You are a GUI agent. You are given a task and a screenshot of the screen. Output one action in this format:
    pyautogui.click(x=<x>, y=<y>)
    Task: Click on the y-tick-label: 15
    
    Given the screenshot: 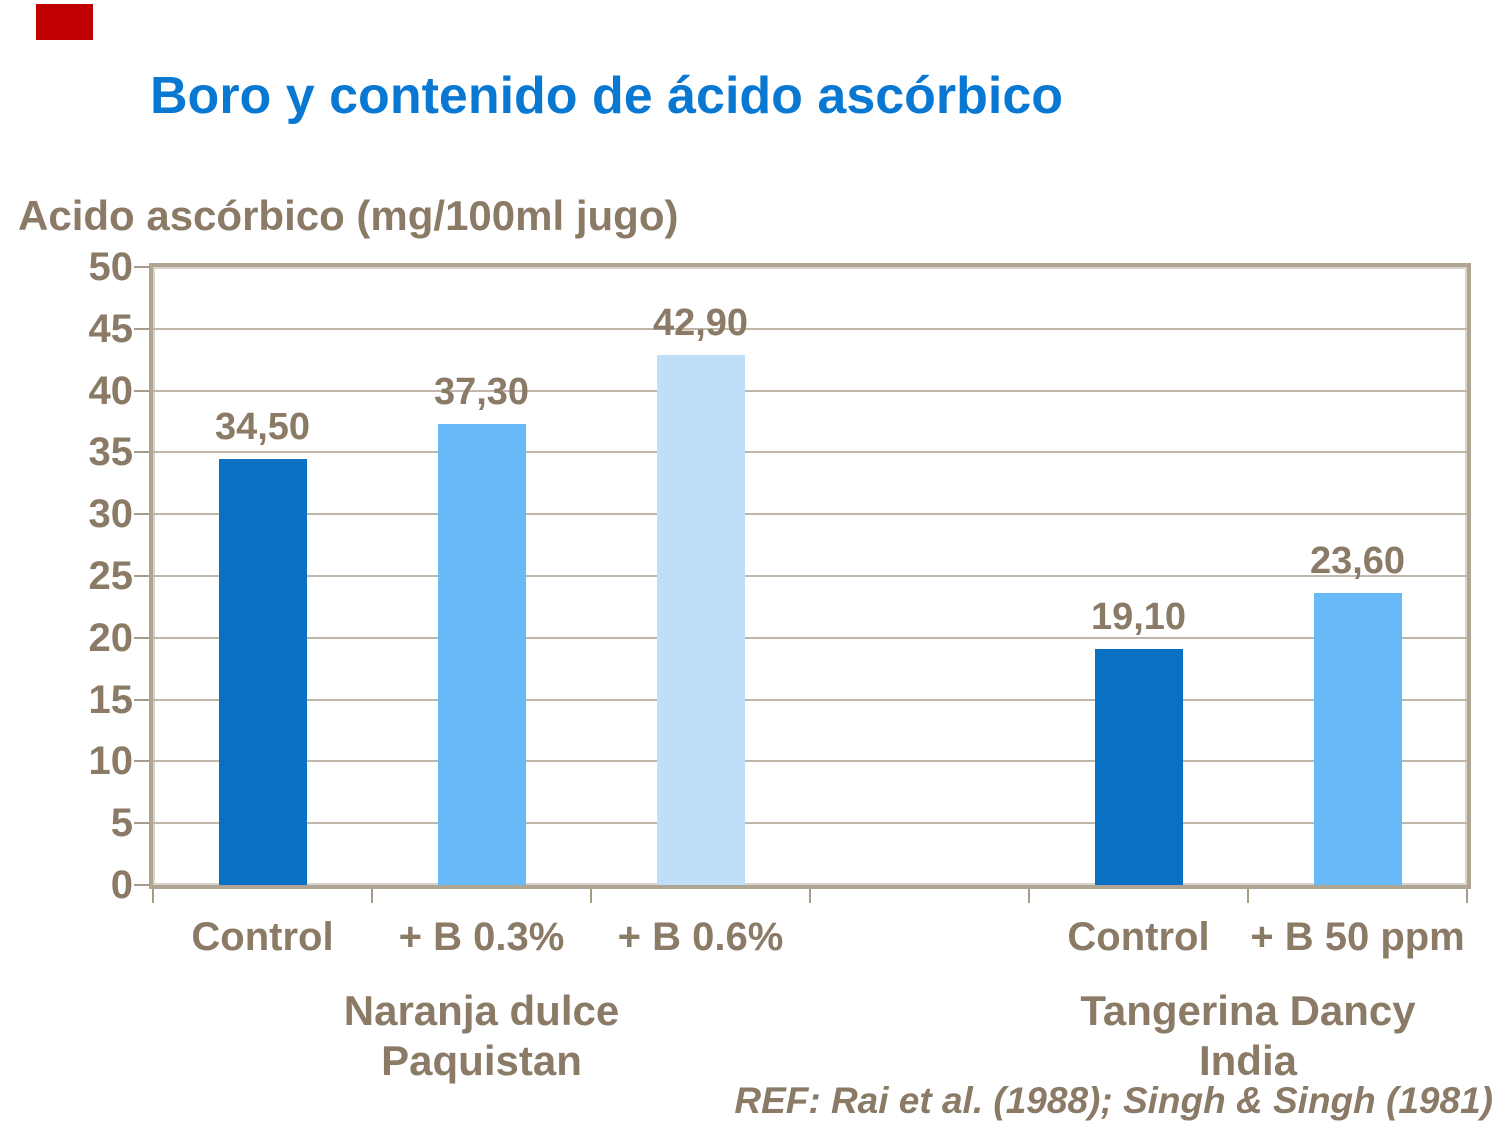 What is the action you would take?
    pyautogui.click(x=111, y=699)
    